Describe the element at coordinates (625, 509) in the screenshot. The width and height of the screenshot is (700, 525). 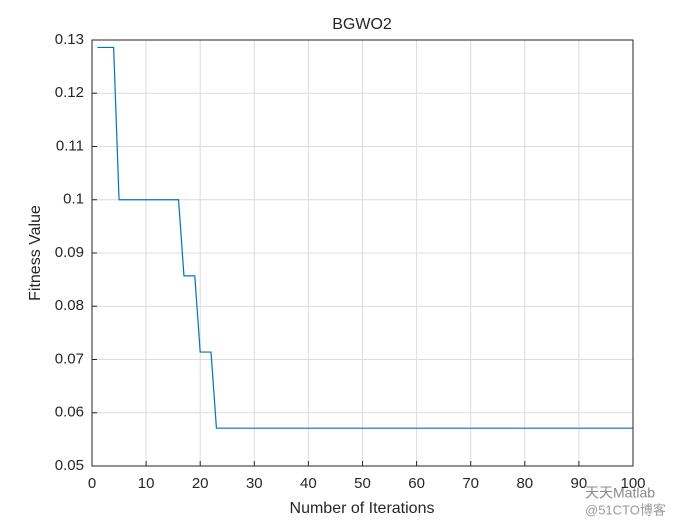
I see `watermark: @51CTO博客` at that location.